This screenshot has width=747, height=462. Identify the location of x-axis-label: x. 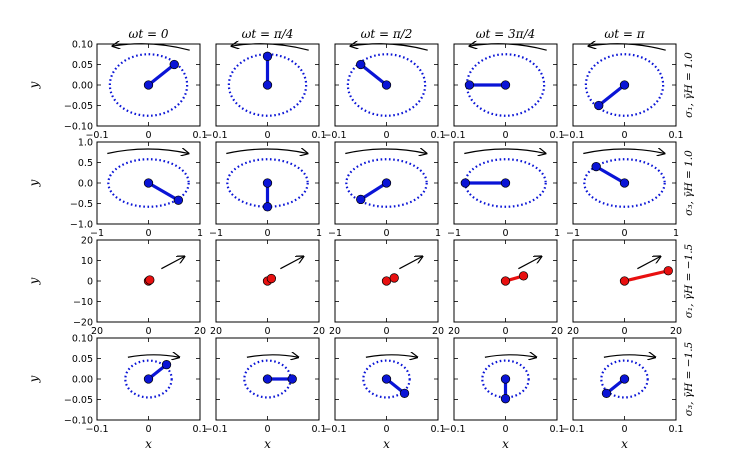
(148, 444).